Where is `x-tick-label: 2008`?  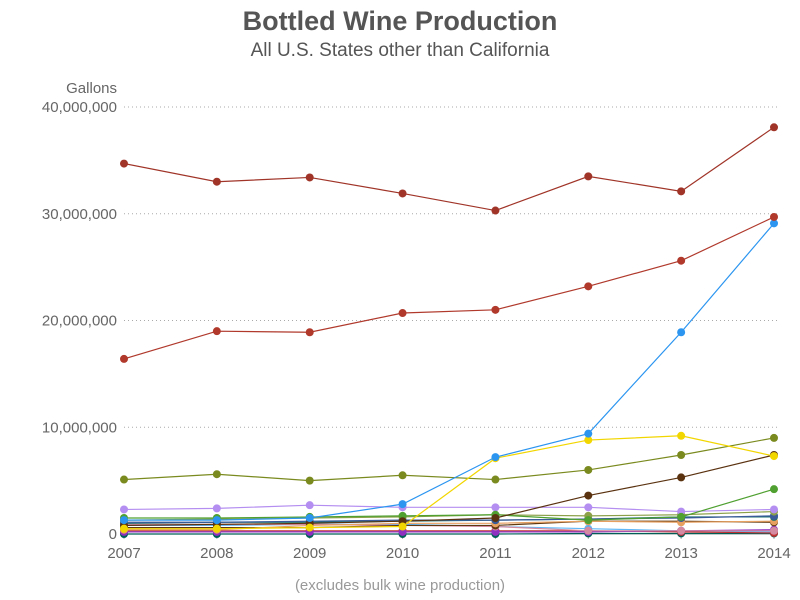 x-tick-label: 2008 is located at coordinates (216, 553).